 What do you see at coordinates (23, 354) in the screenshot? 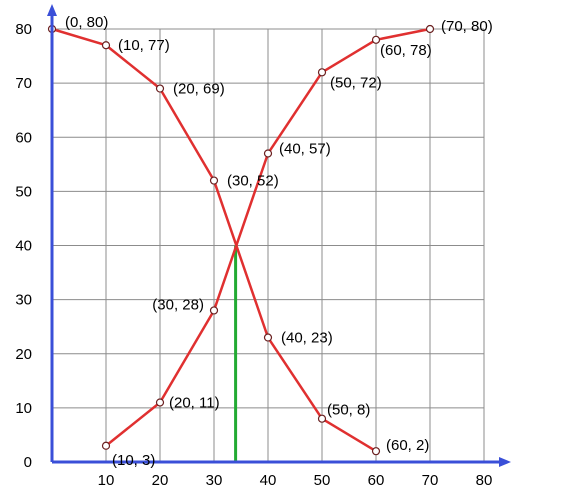
I see `y-tick-label: 20` at bounding box center [23, 354].